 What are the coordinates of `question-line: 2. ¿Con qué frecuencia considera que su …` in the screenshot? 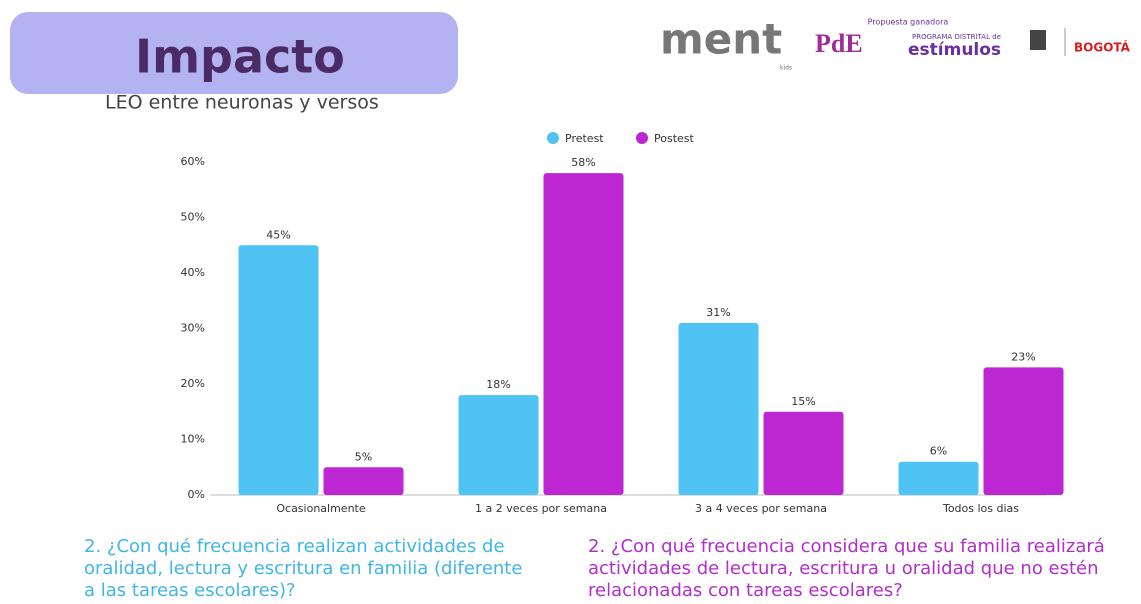 It's located at (846, 546).